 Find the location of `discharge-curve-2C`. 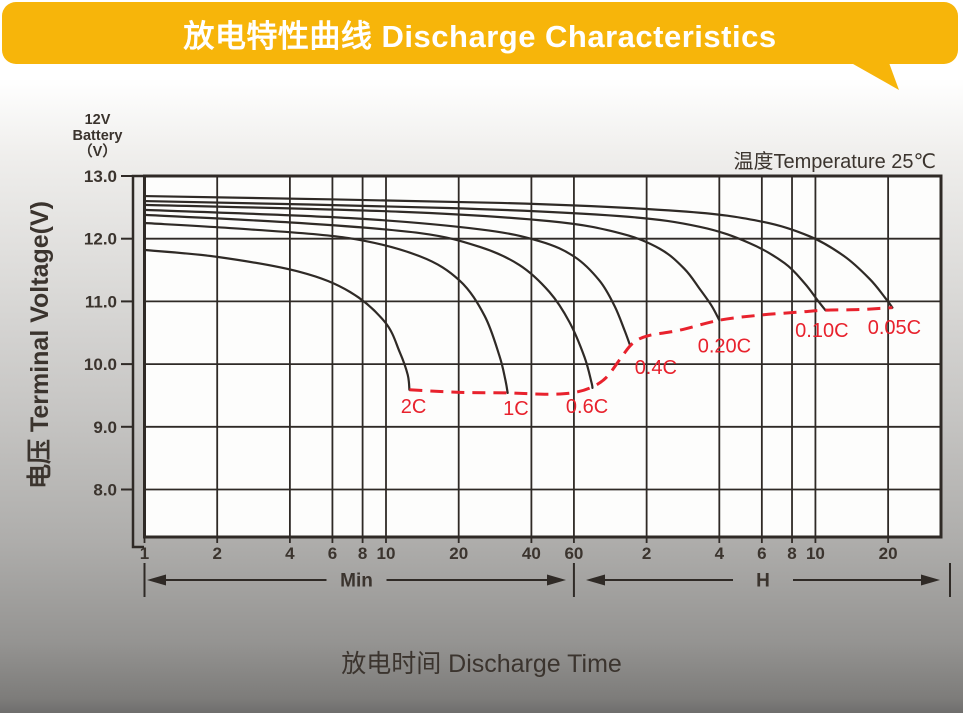

discharge-curve-2C is located at coordinates (277, 319).